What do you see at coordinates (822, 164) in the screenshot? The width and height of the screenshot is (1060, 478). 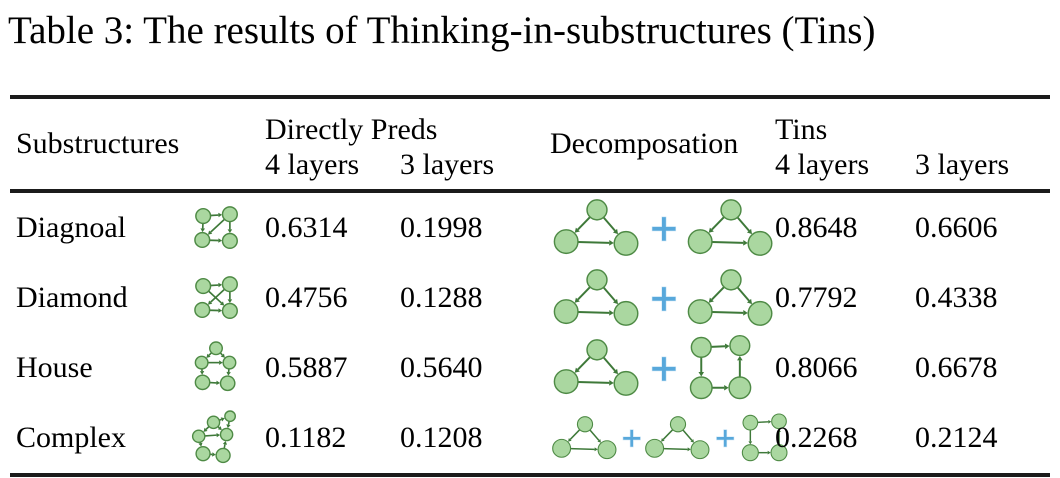 I see `header-tins-4layers: 4 layers` at bounding box center [822, 164].